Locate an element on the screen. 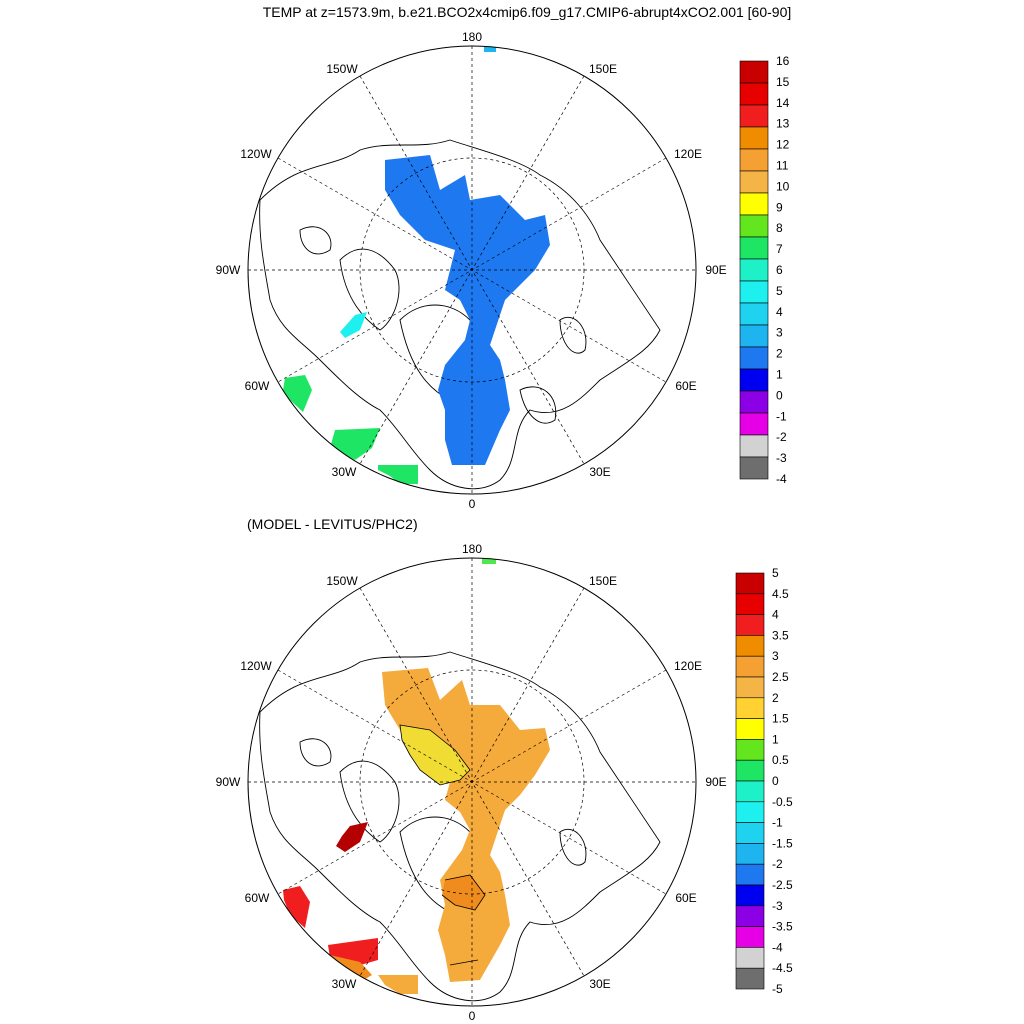 The height and width of the screenshot is (1024, 1024). colorbar-tick-label: 5 is located at coordinates (779, 291).